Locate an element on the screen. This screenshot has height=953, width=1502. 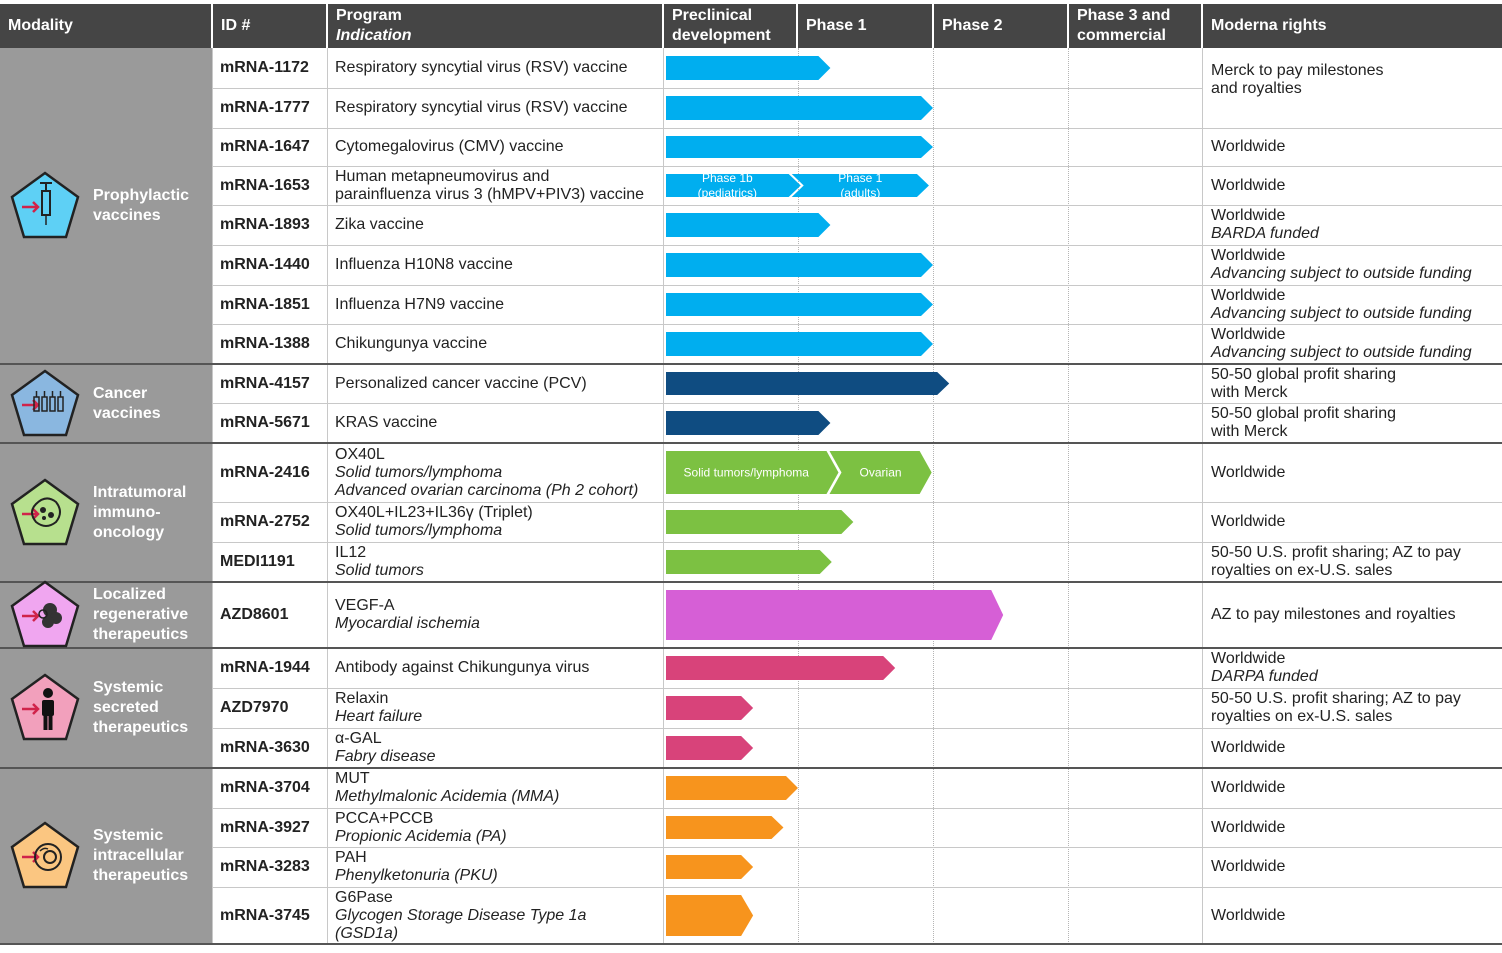
program-name: PAH Phenylketonuria (PKU) is located at coordinates (499, 867).